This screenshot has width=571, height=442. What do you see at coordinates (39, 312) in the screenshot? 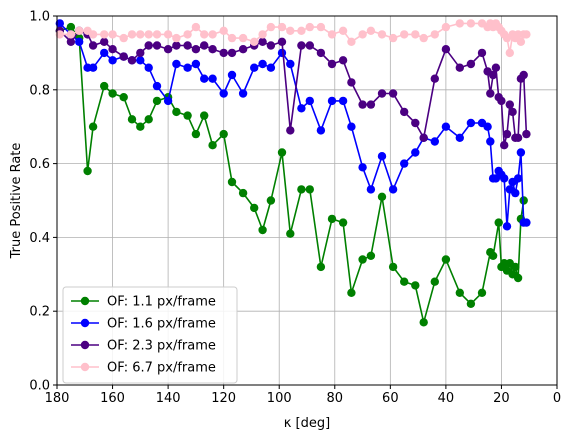
I see `y-tick-label: 0.2` at bounding box center [39, 312].